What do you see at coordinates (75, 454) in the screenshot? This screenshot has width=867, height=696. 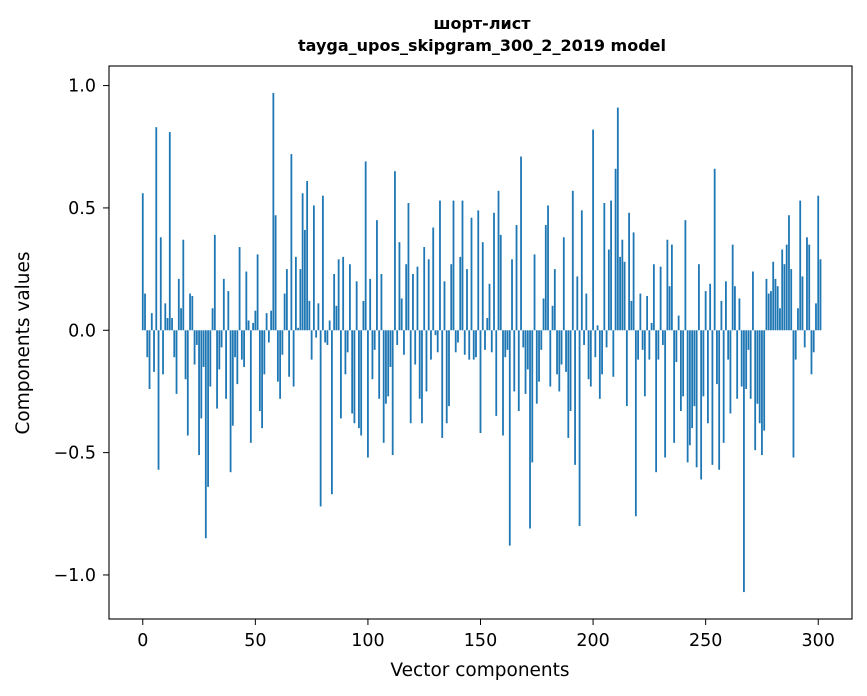 I see `y-tick-label-1: −0.5` at bounding box center [75, 454].